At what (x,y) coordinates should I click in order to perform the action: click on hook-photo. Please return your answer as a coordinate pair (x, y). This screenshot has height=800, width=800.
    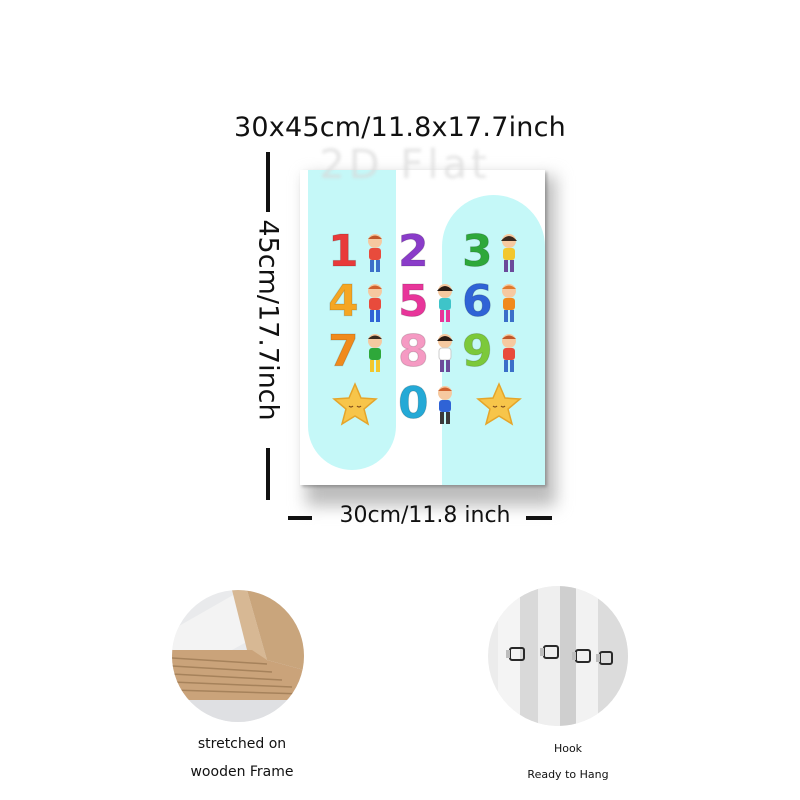
    Looking at the image, I should click on (558, 656).